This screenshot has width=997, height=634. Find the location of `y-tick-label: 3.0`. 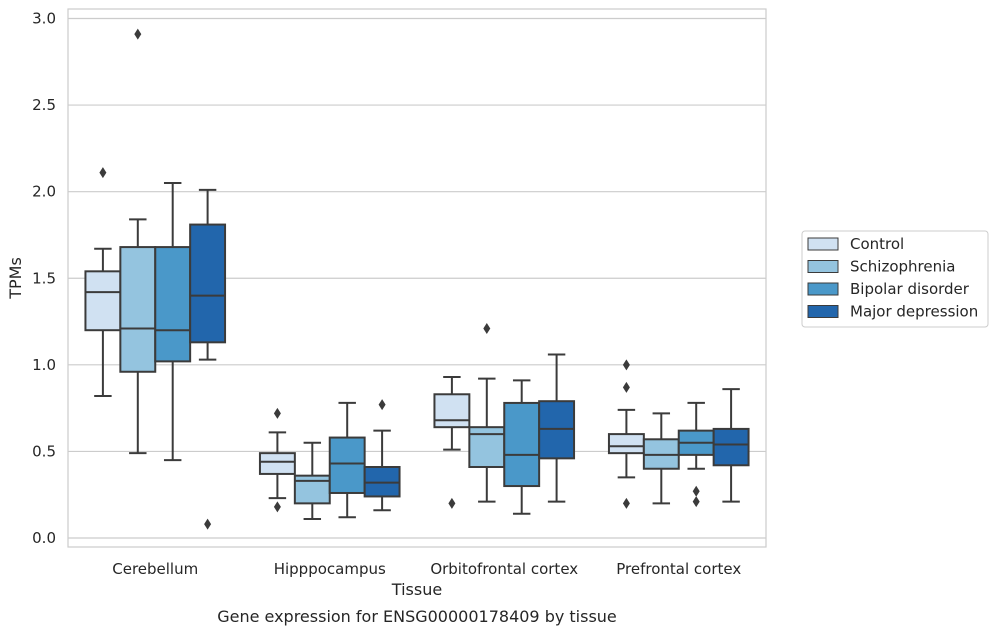

y-tick-label: 3.0 is located at coordinates (44, 19).